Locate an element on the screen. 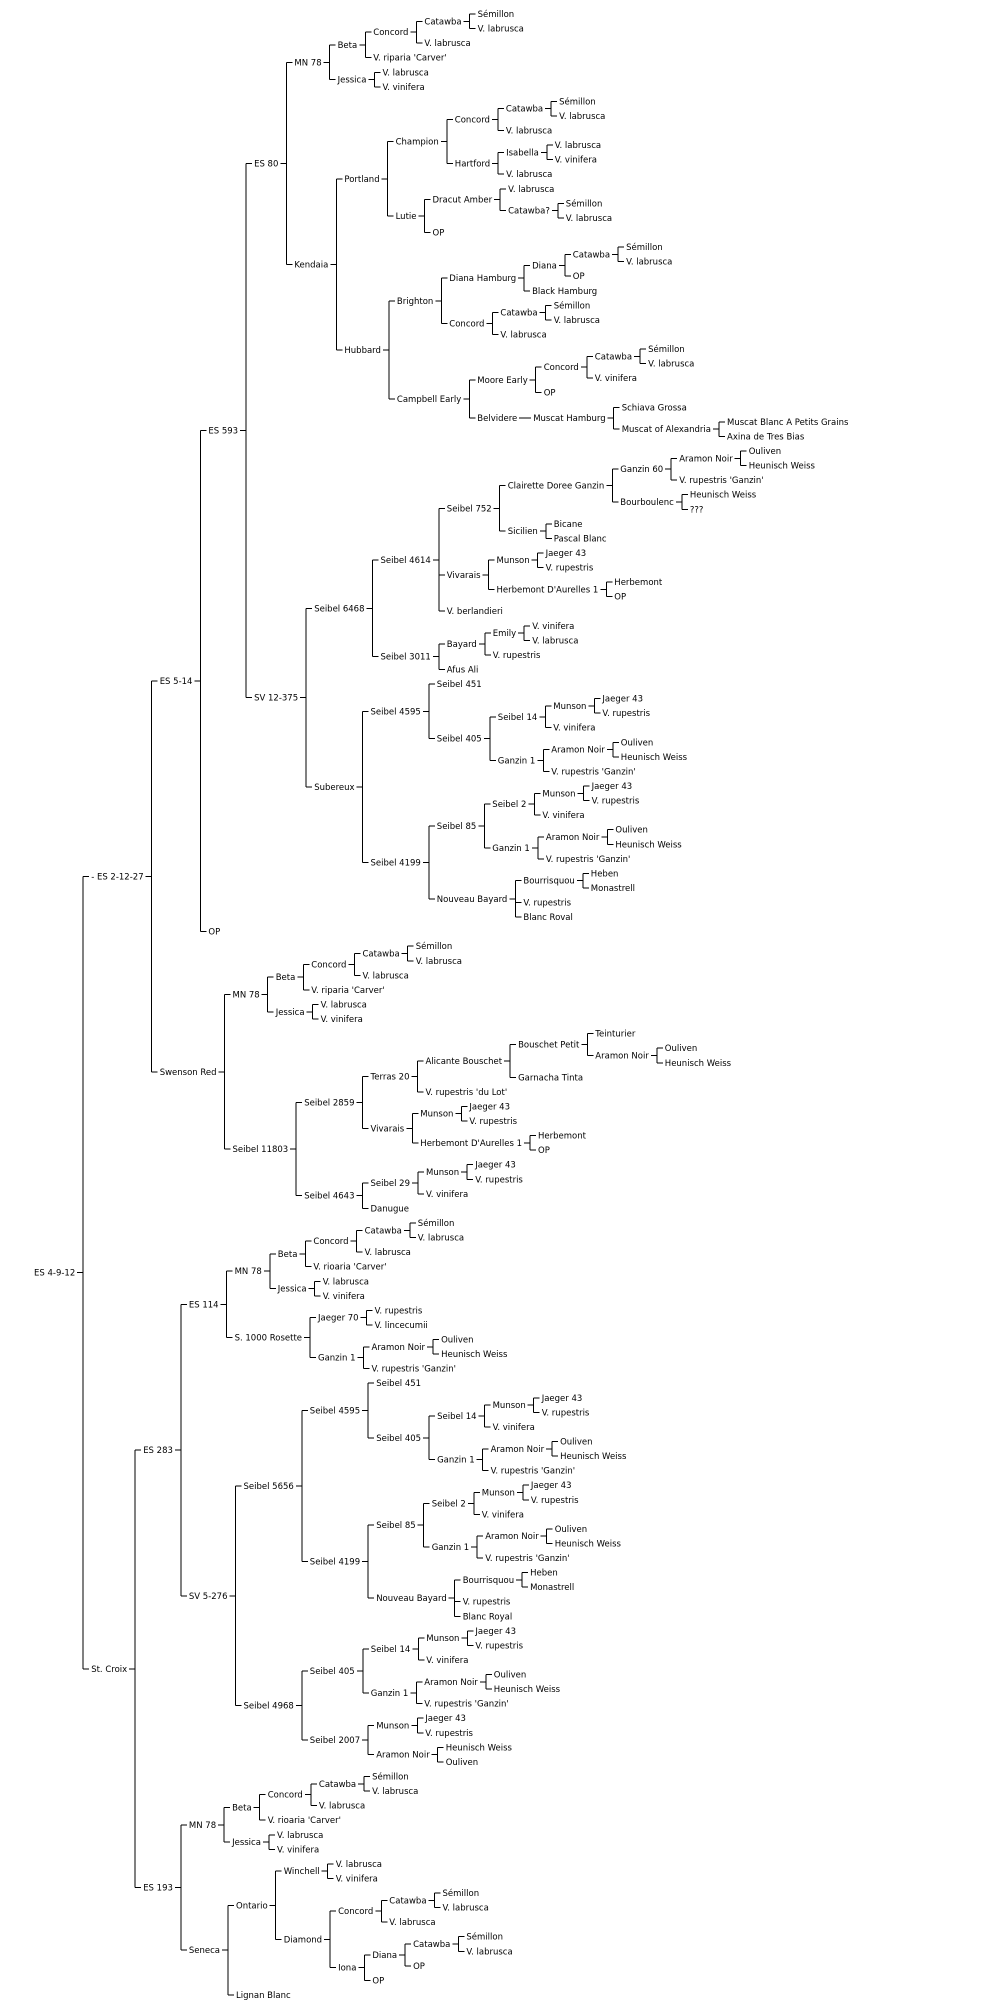 This screenshot has width=989, height=2005. node-label-s-1000-rosette: S. 1000 Rosette is located at coordinates (268, 1339).